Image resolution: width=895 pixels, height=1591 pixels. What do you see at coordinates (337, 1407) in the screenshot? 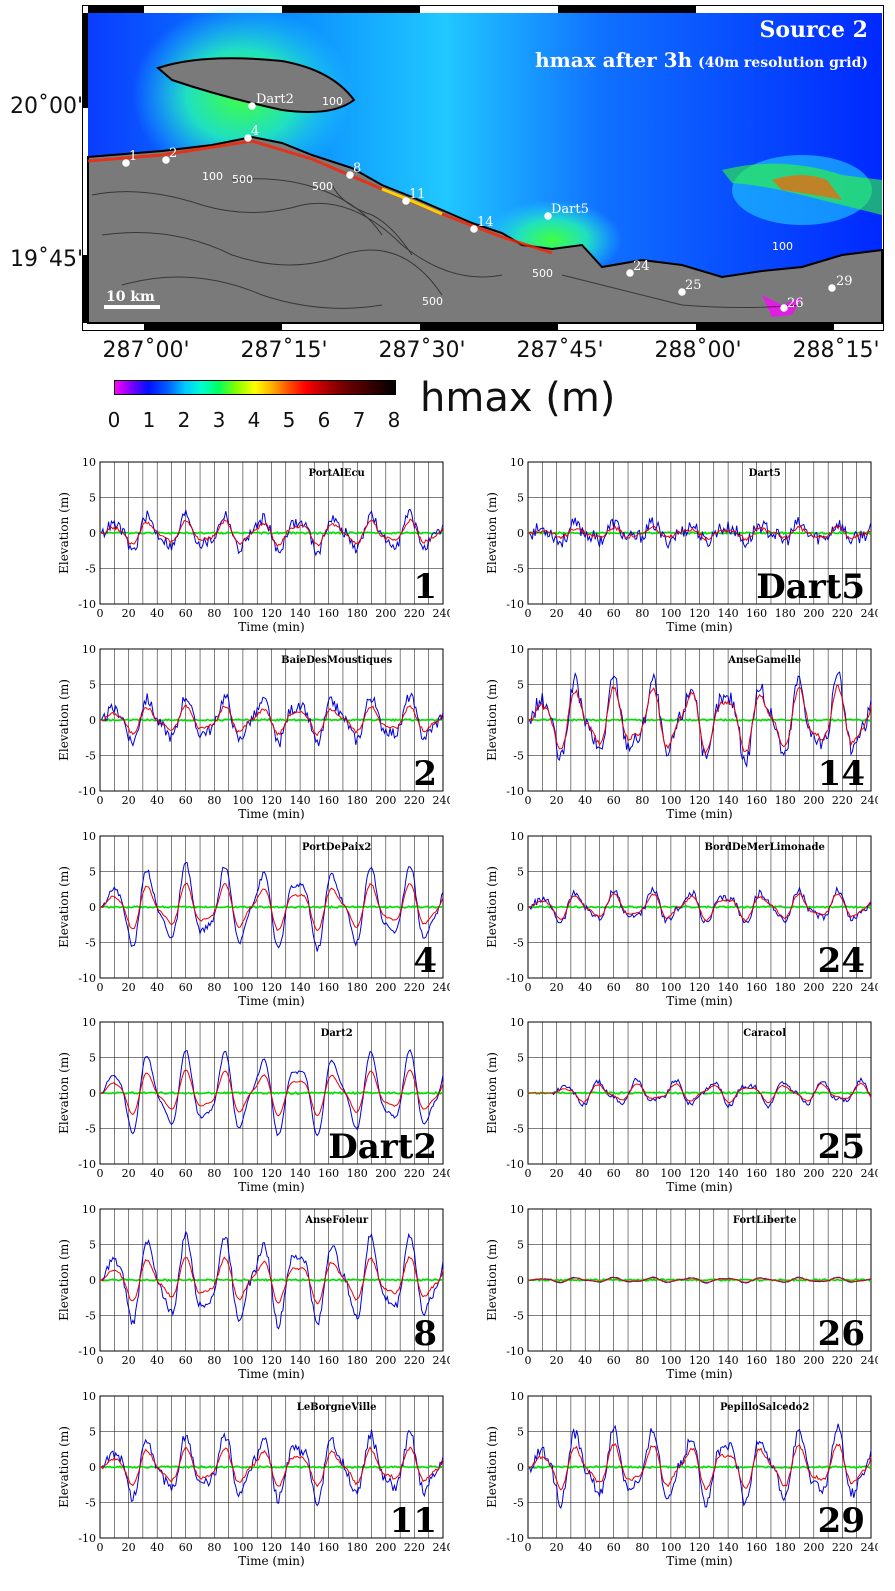
I see `station-title: LeBorgneVille` at bounding box center [337, 1407].